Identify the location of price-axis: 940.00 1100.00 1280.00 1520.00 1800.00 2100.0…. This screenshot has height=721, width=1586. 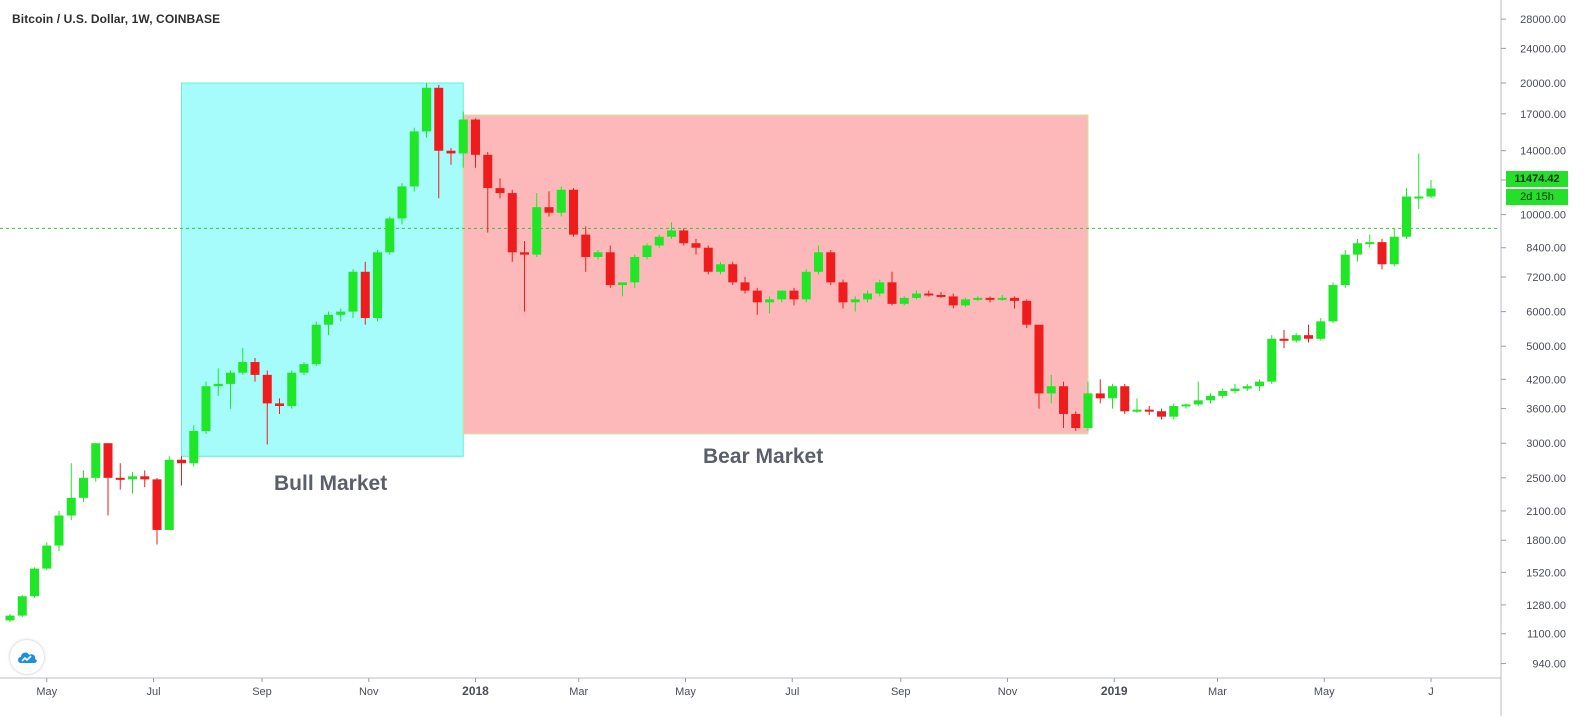
(1543, 358).